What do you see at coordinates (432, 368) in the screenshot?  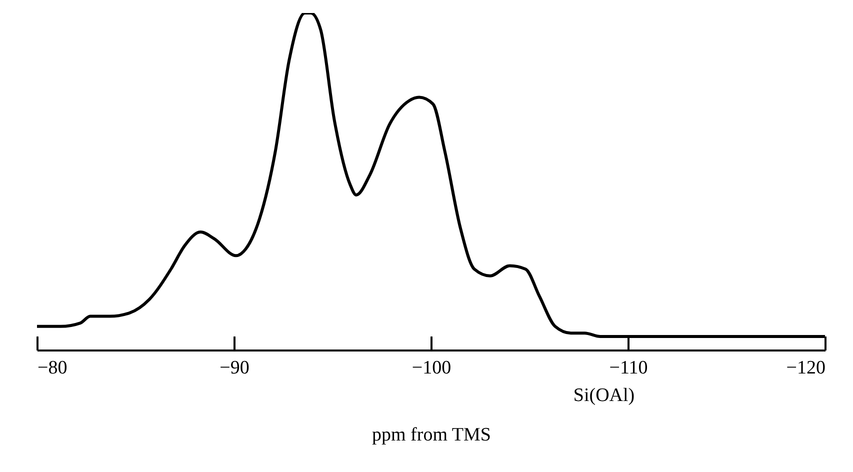 I see `x-tick-label: −100` at bounding box center [432, 368].